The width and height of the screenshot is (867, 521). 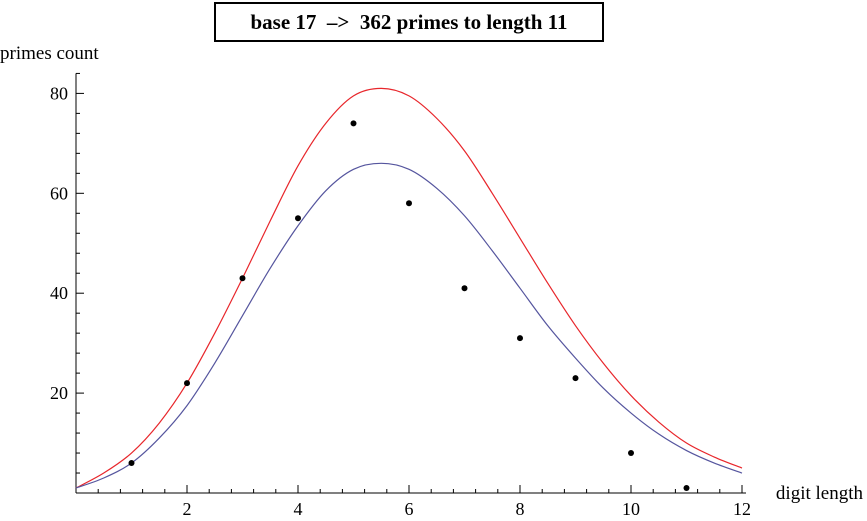 What do you see at coordinates (409, 509) in the screenshot?
I see `x-tick-label: 6` at bounding box center [409, 509].